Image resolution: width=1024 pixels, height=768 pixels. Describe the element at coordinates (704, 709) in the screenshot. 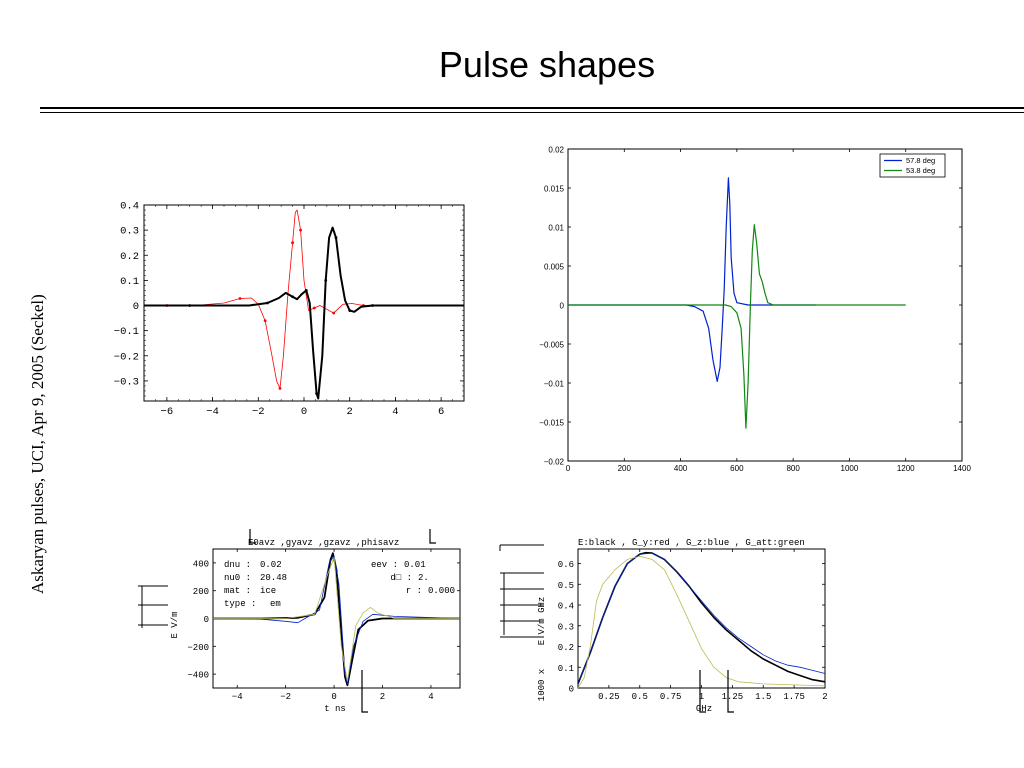

I see `chart4-xlabel: GHz` at that location.